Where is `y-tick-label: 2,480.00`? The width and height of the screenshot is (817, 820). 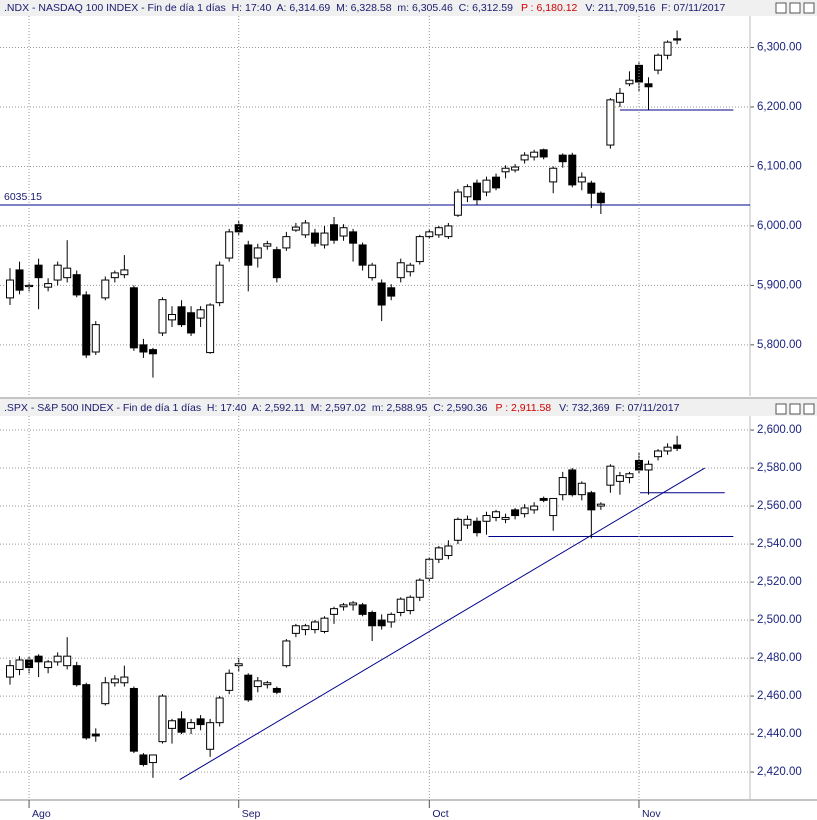 y-tick-label: 2,480.00 is located at coordinates (779, 658).